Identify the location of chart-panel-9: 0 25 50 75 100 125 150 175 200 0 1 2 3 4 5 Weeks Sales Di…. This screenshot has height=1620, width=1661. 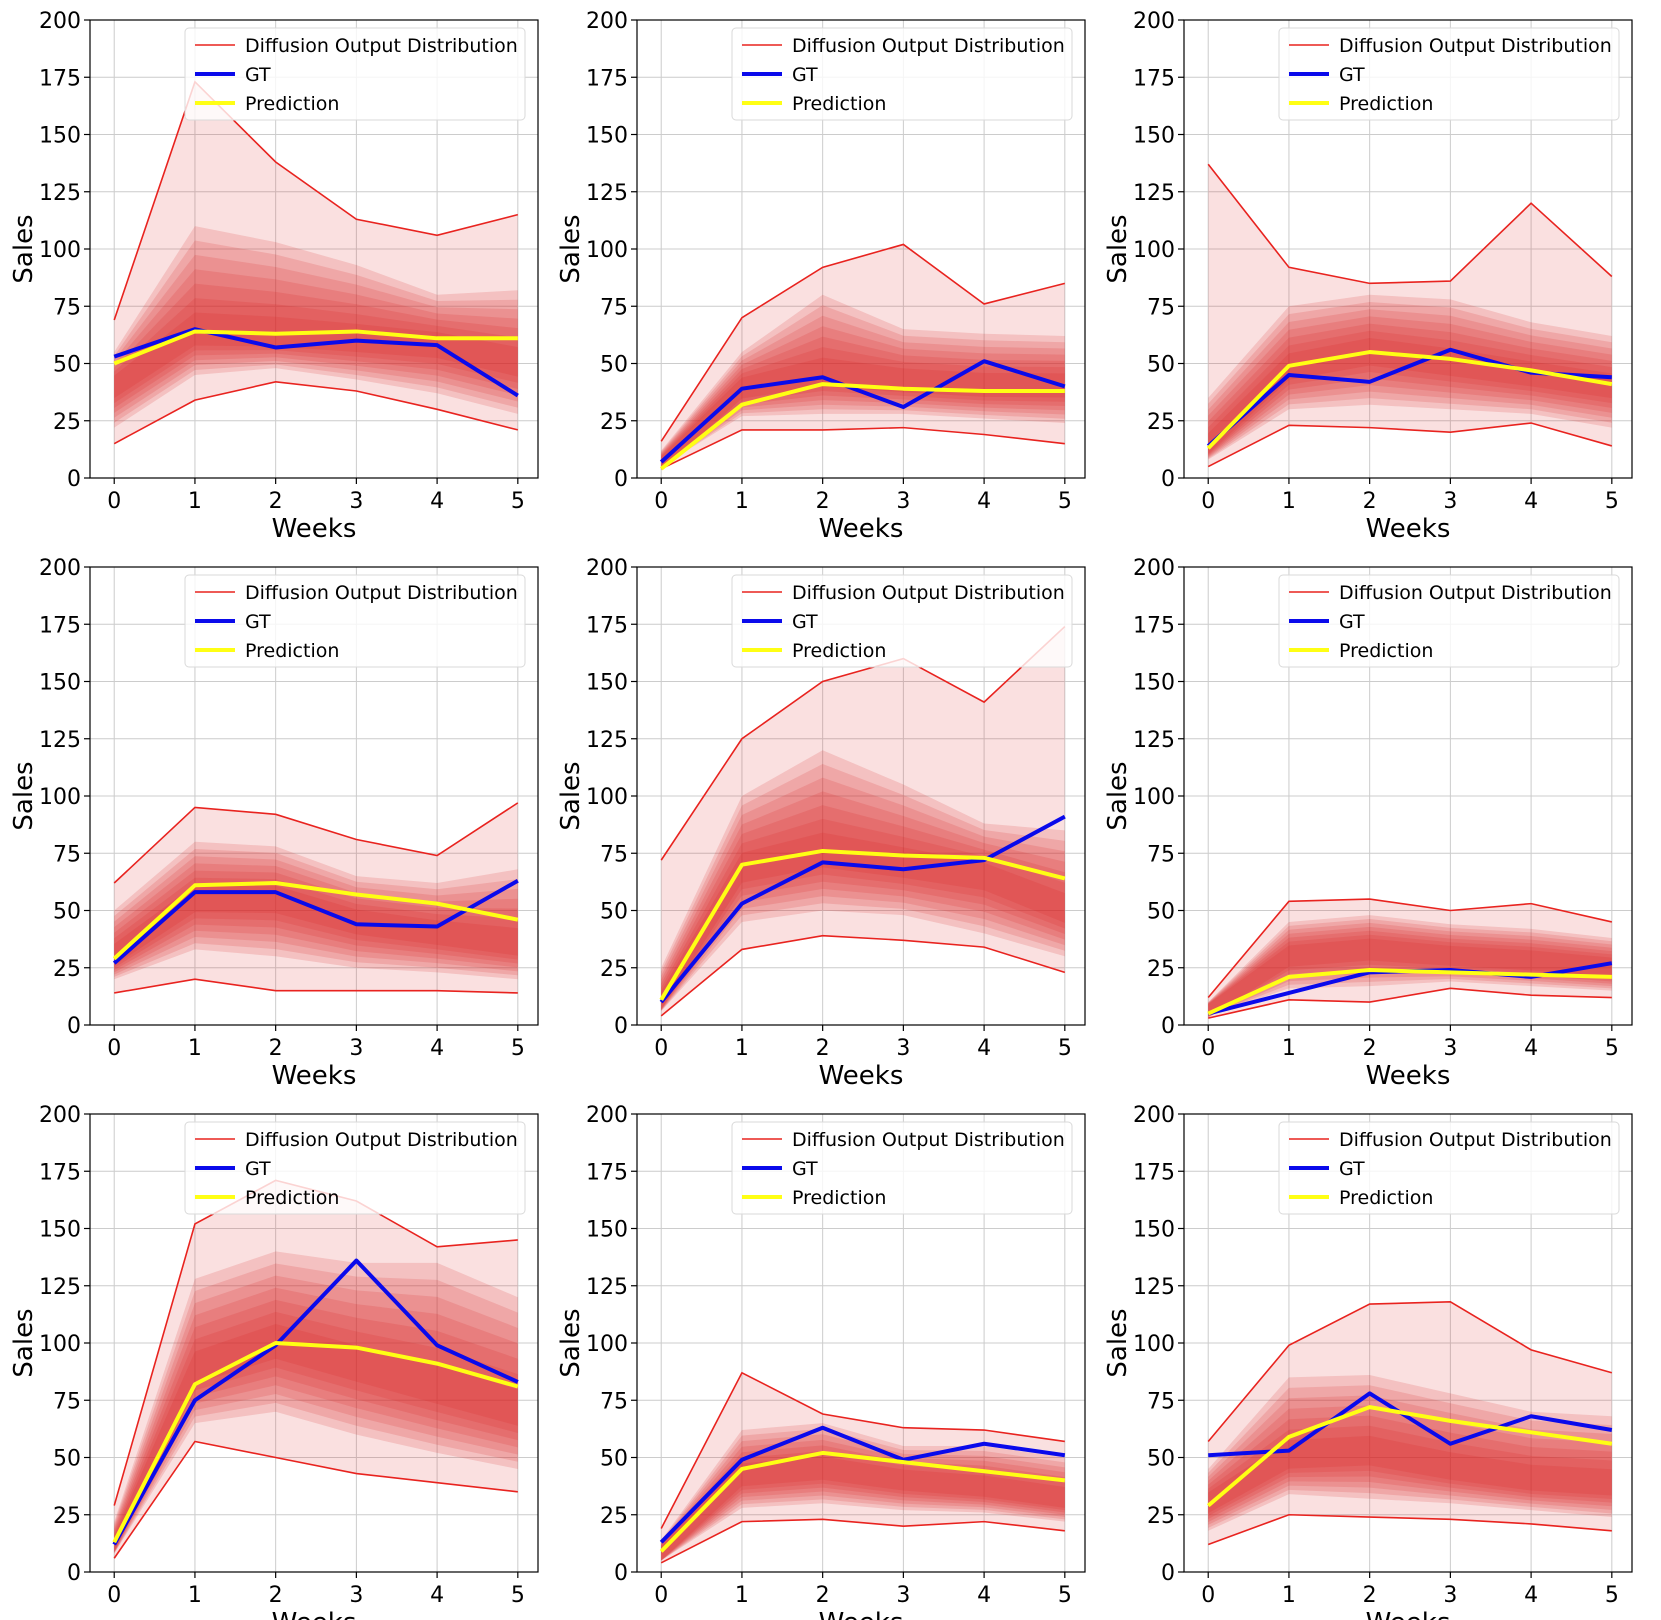
(1368, 1361).